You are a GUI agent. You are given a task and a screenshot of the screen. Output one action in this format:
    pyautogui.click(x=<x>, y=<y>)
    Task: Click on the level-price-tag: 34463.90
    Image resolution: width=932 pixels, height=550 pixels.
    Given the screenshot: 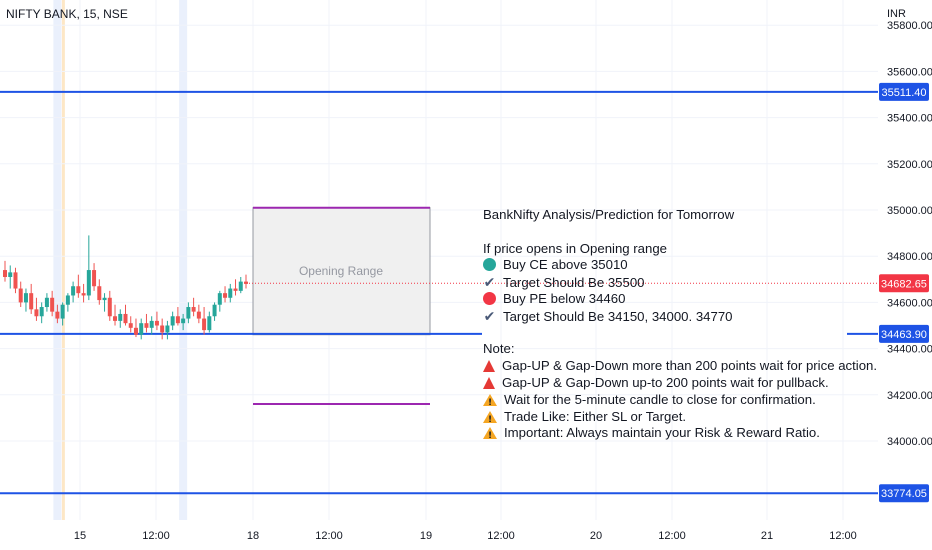 What is the action you would take?
    pyautogui.click(x=904, y=335)
    